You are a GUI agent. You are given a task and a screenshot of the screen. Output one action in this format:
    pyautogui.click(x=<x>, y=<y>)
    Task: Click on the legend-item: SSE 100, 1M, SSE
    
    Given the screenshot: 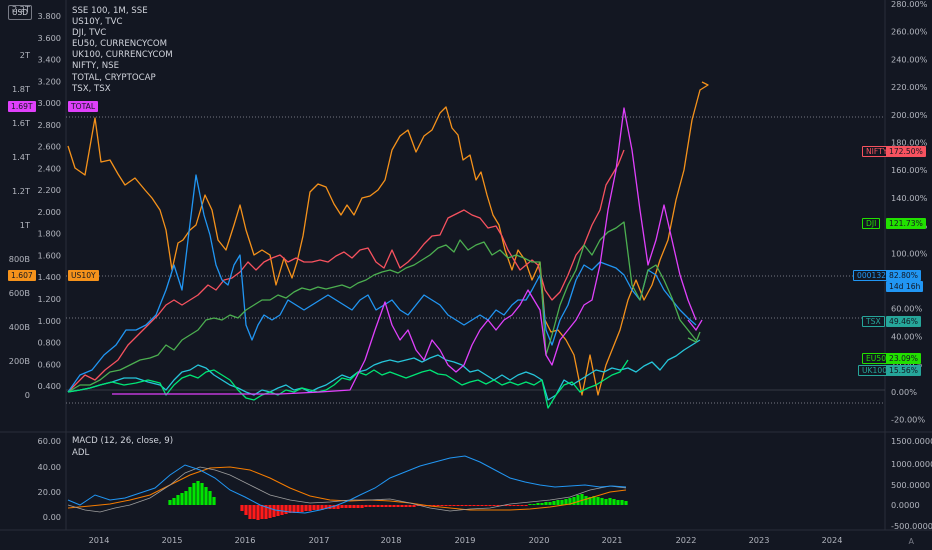 What is the action you would take?
    pyautogui.click(x=110, y=11)
    